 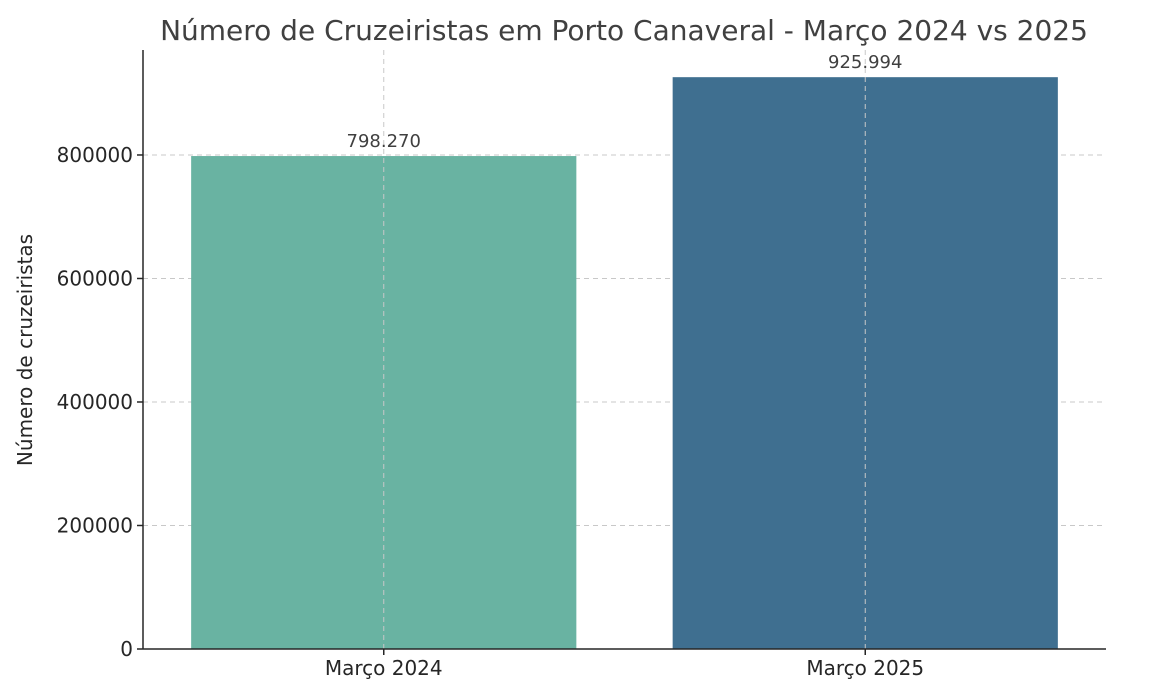 I want to click on data-label: 925.994, so click(x=865, y=62).